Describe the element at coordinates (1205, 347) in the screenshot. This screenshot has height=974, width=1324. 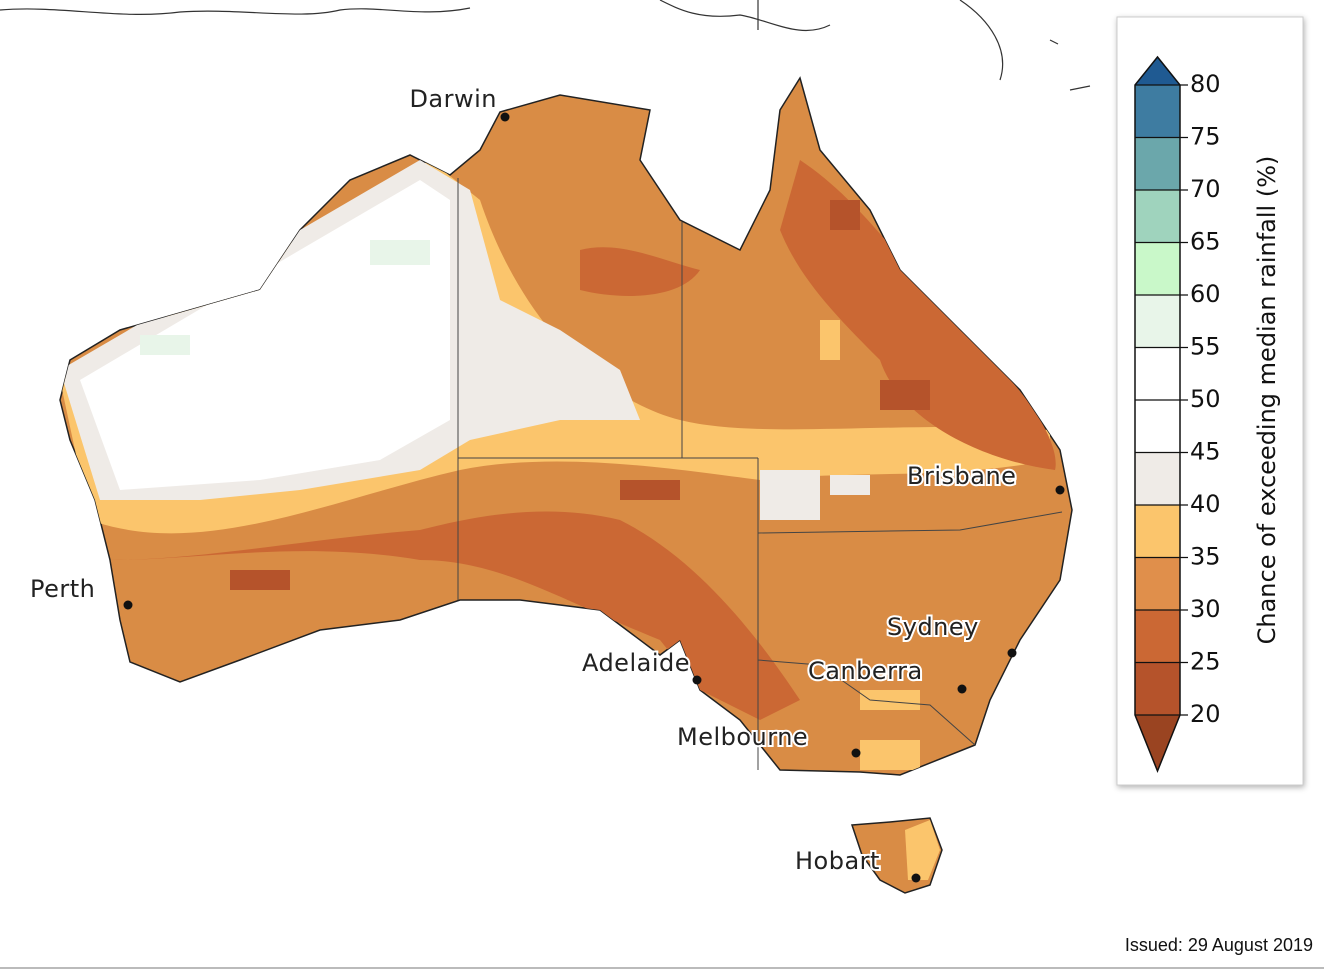
I see `colorbar-tick-label: 55` at that location.